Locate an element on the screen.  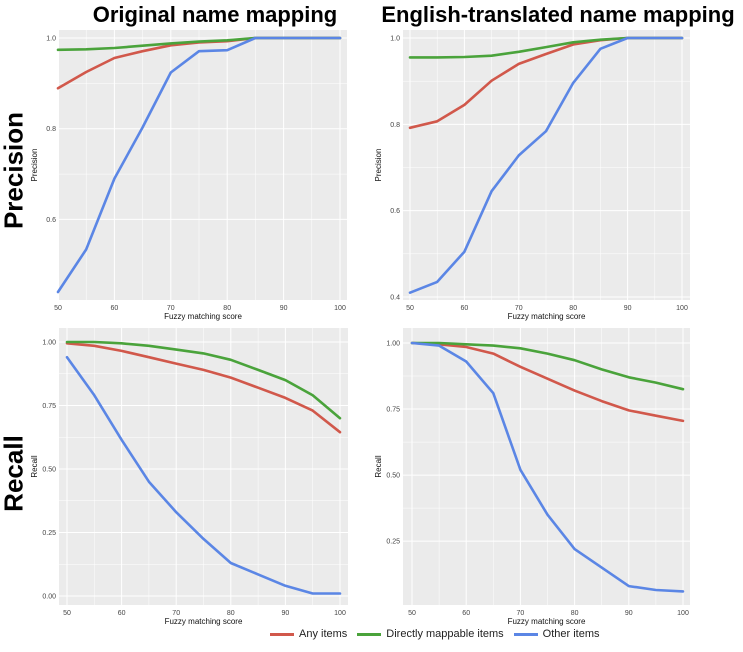
legend-label-any: Any items is located at coordinates (323, 634).